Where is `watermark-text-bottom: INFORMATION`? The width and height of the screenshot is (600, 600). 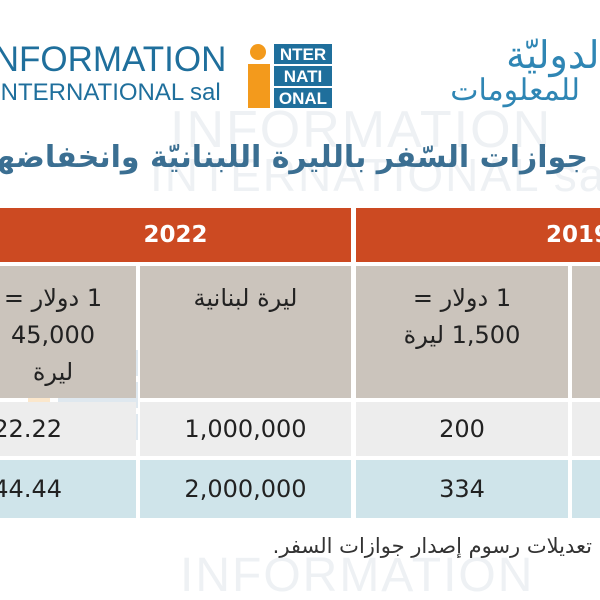
watermark-text-bottom: INFORMATION is located at coordinates (357, 574).